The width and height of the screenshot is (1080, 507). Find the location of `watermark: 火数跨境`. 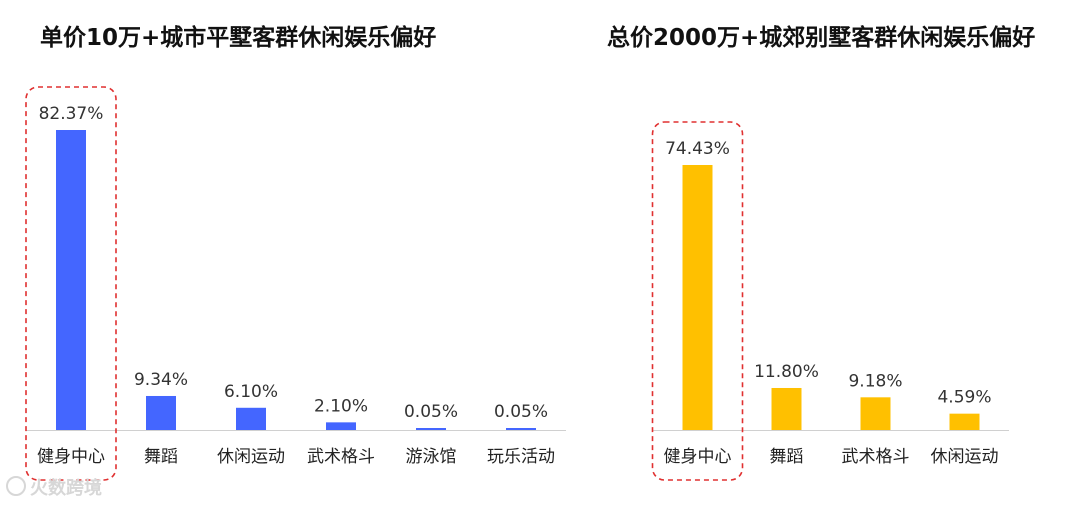

watermark: 火数跨境 is located at coordinates (54, 487).